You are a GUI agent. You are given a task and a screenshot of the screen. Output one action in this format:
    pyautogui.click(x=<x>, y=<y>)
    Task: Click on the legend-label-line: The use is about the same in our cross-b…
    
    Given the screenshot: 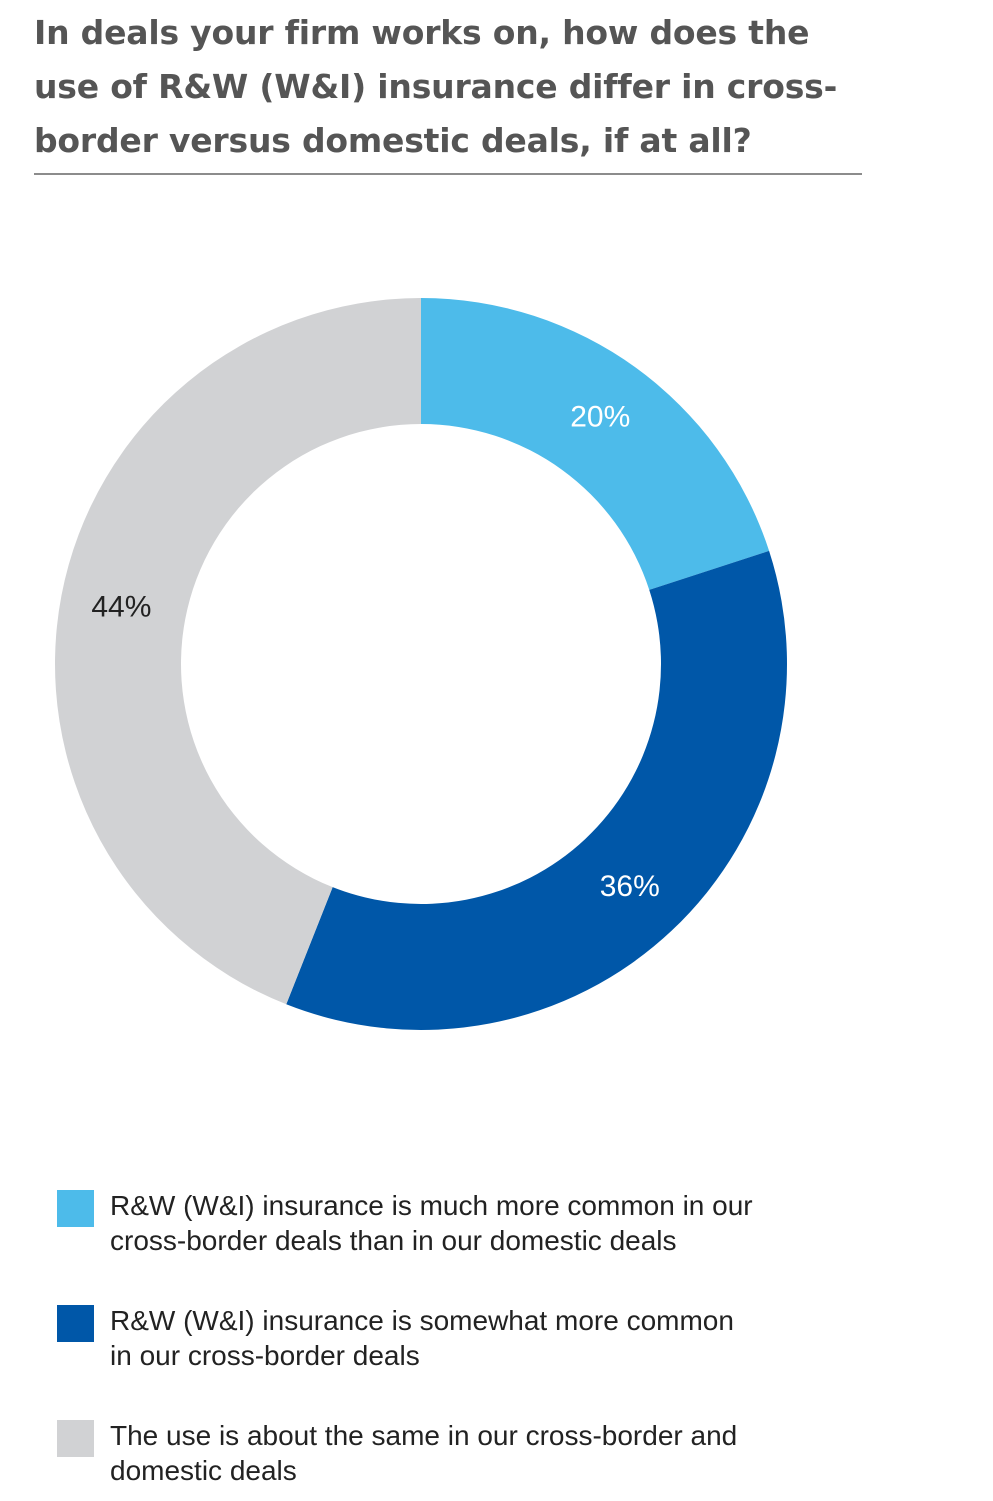 What is the action you would take?
    pyautogui.click(x=424, y=1435)
    